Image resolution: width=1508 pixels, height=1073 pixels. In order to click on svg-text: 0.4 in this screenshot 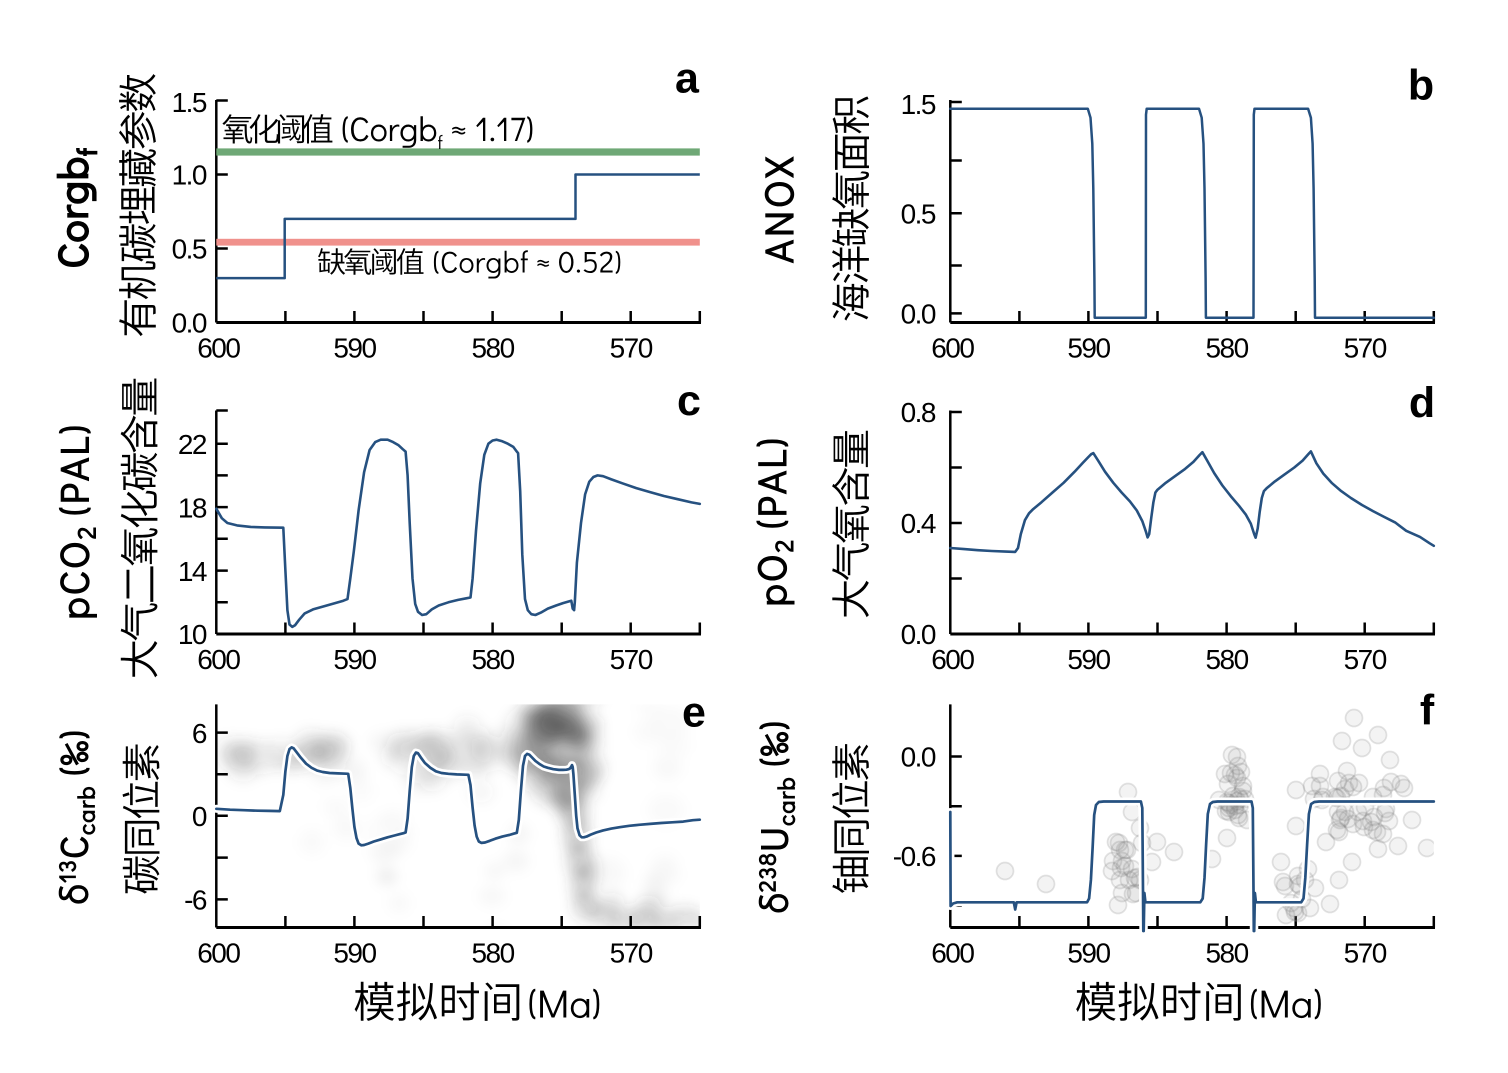, I will do `click(918, 523)`.